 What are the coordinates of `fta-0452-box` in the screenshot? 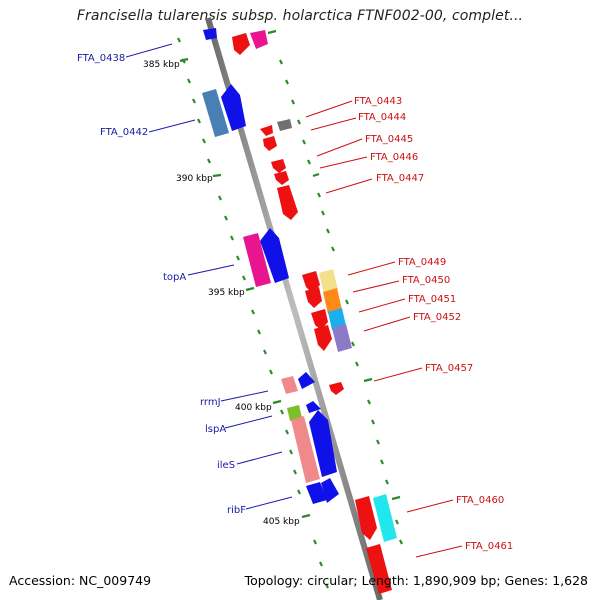 It's located at (342, 338).